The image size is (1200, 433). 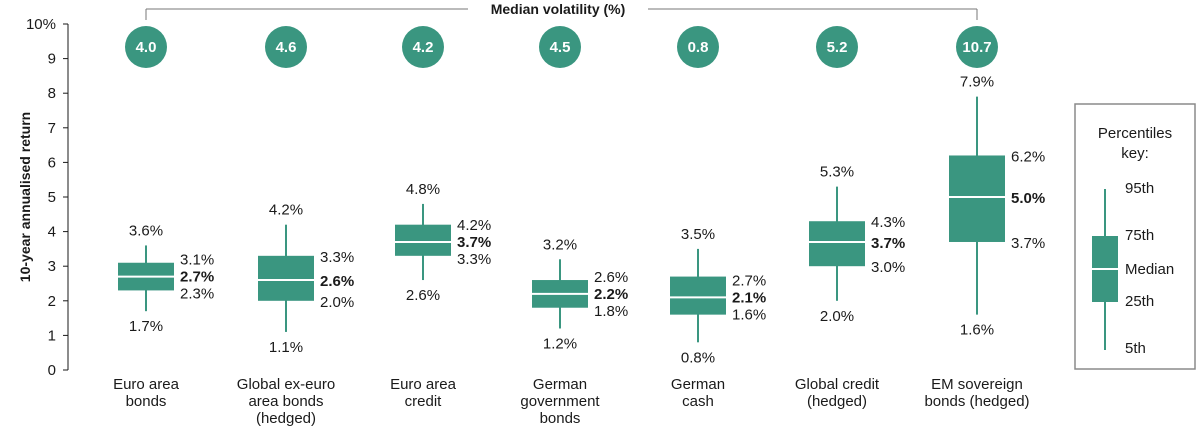 I want to click on volatility-value: 4.5, so click(x=560, y=47).